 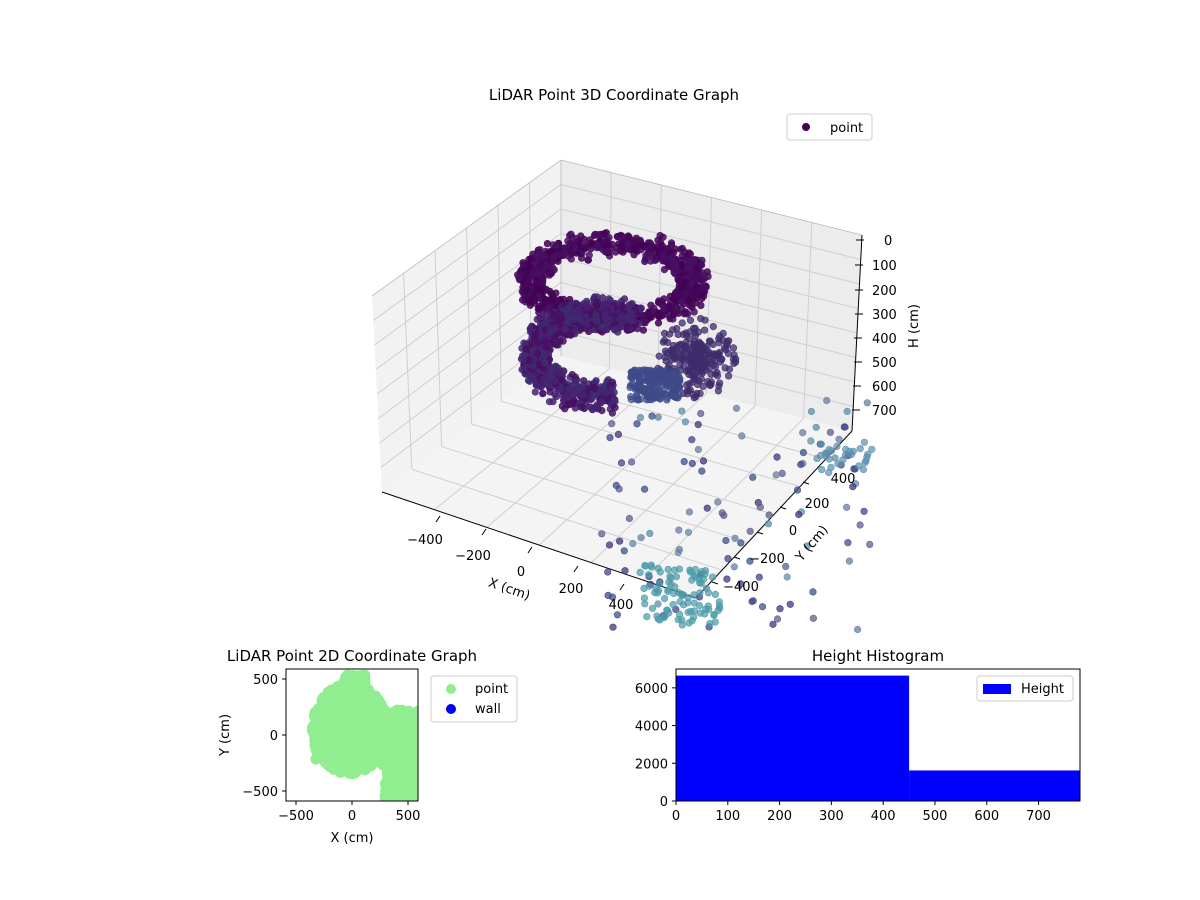 I want to click on histogram-x-tick-label: 100, so click(x=727, y=816).